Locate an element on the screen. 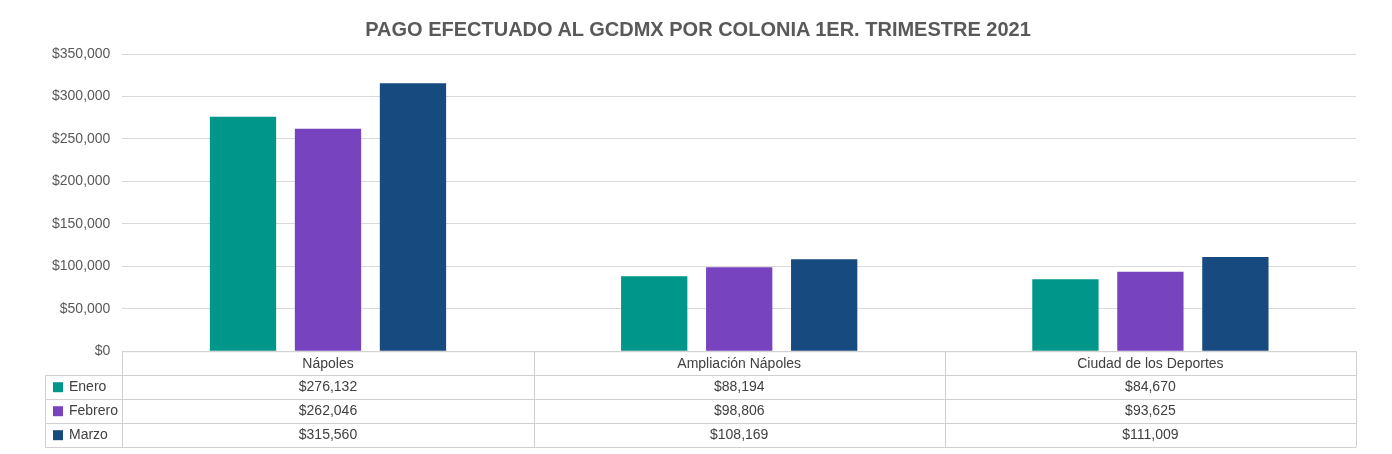 The width and height of the screenshot is (1392, 454). y-tick-label: $0 is located at coordinates (102, 350).